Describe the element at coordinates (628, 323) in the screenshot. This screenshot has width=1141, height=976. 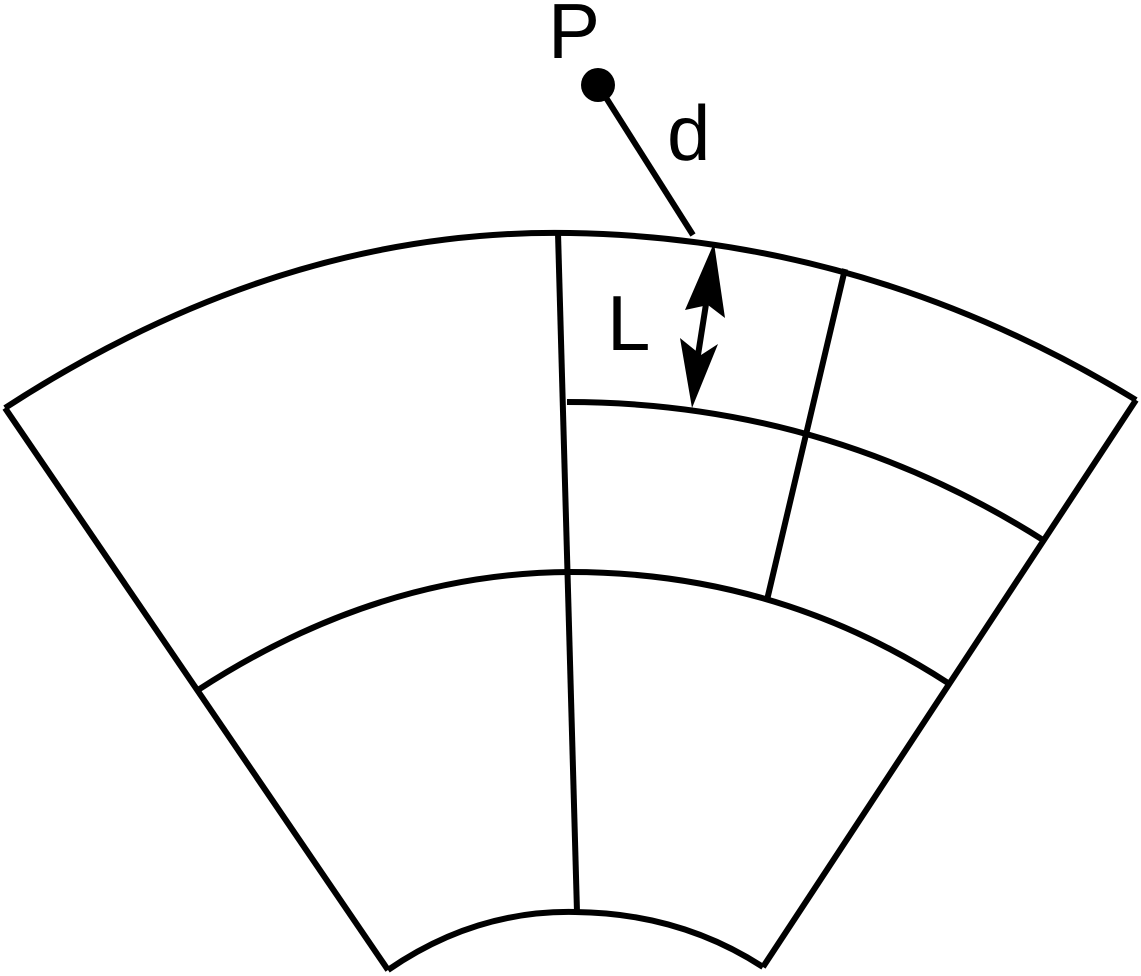
I see `cell-size-label: L` at that location.